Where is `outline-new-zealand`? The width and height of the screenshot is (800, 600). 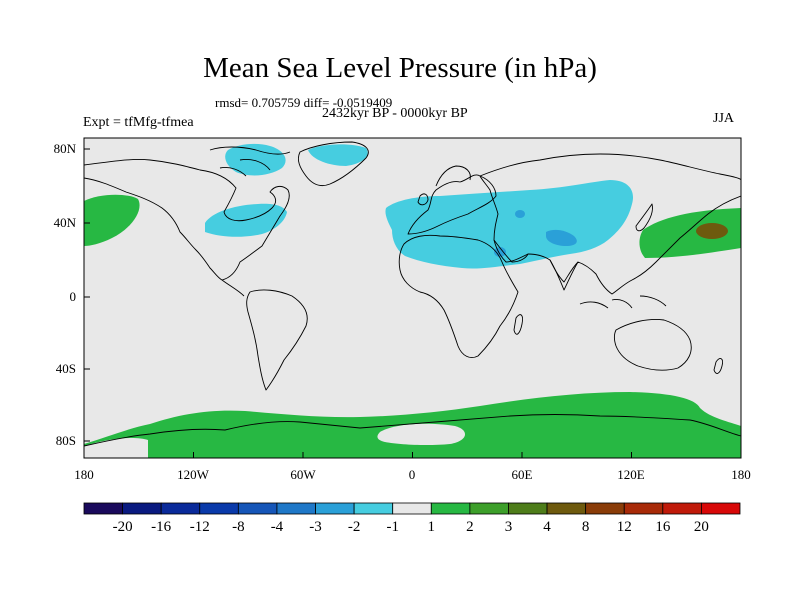 outline-new-zealand is located at coordinates (718, 366).